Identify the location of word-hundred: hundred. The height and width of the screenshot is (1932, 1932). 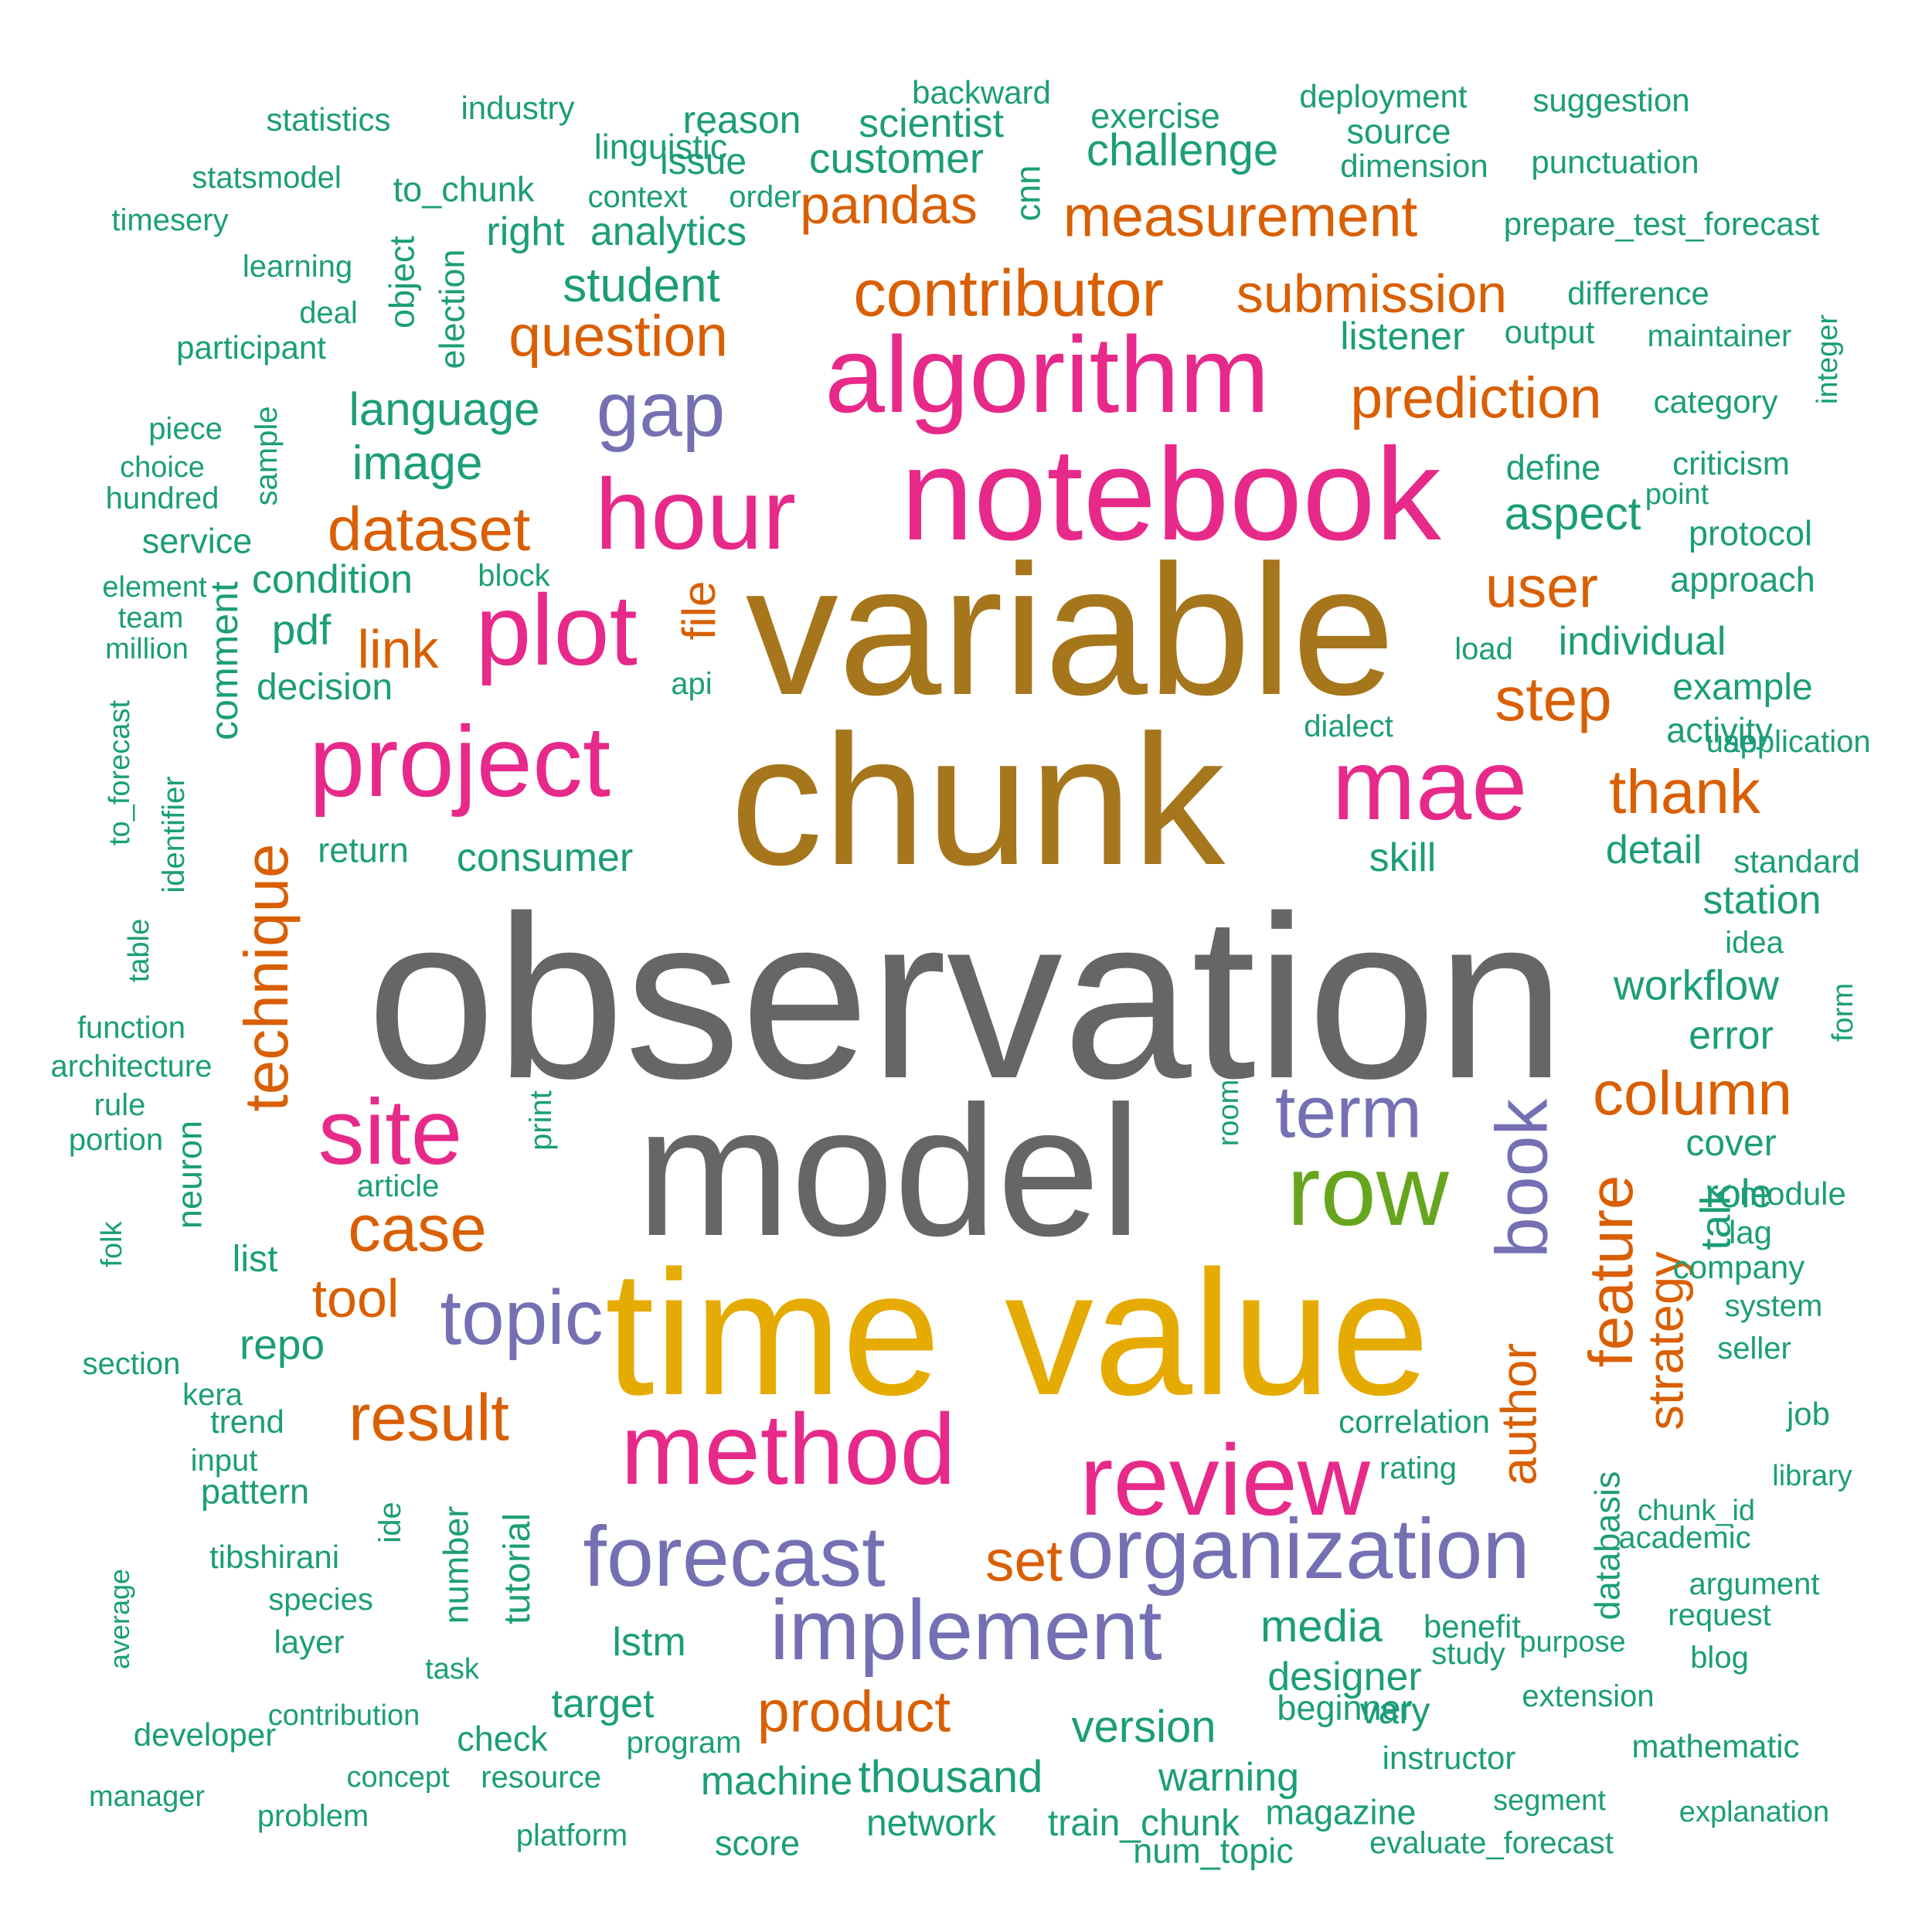
(162, 498).